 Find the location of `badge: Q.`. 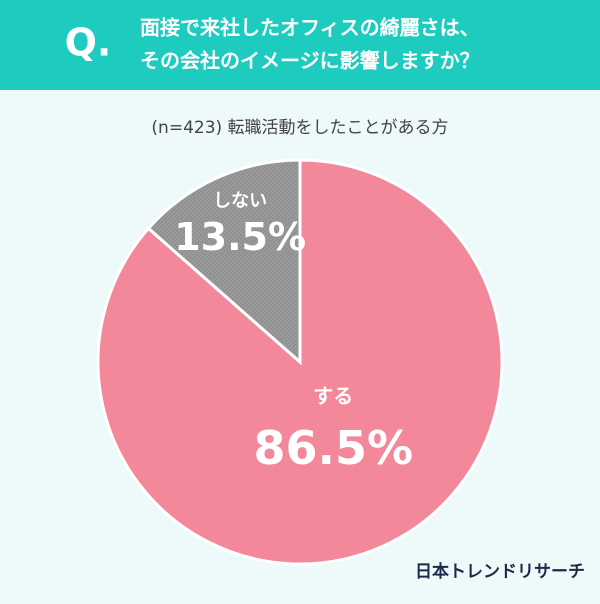

badge: Q. is located at coordinates (88, 43).